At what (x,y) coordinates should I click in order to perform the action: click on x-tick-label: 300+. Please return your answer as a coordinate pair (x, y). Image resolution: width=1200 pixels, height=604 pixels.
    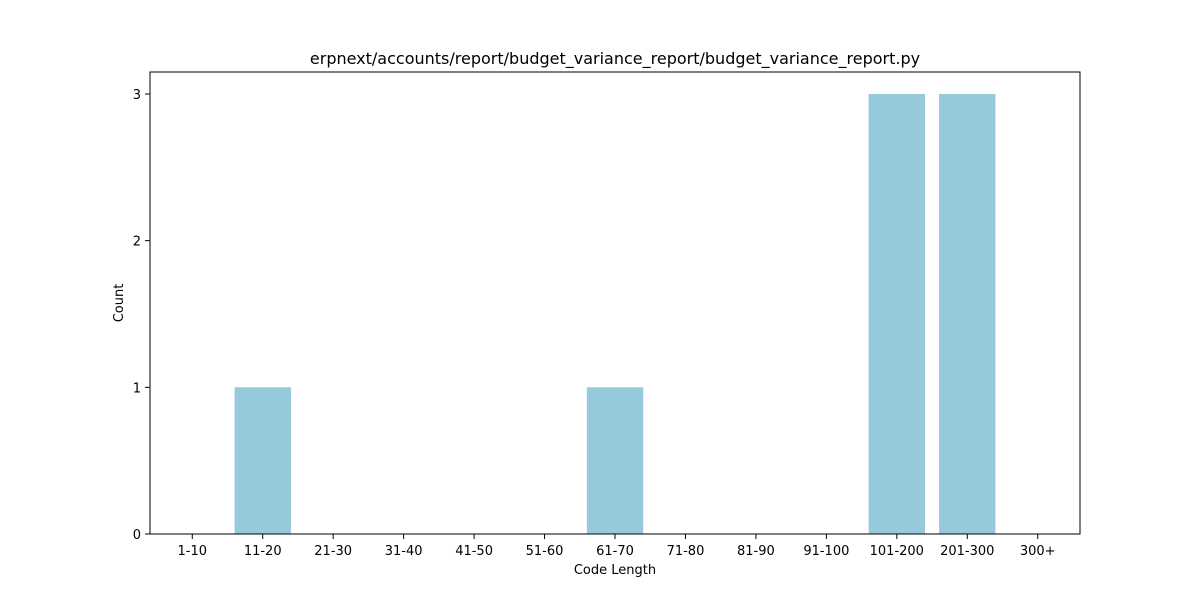
    Looking at the image, I should click on (1038, 551).